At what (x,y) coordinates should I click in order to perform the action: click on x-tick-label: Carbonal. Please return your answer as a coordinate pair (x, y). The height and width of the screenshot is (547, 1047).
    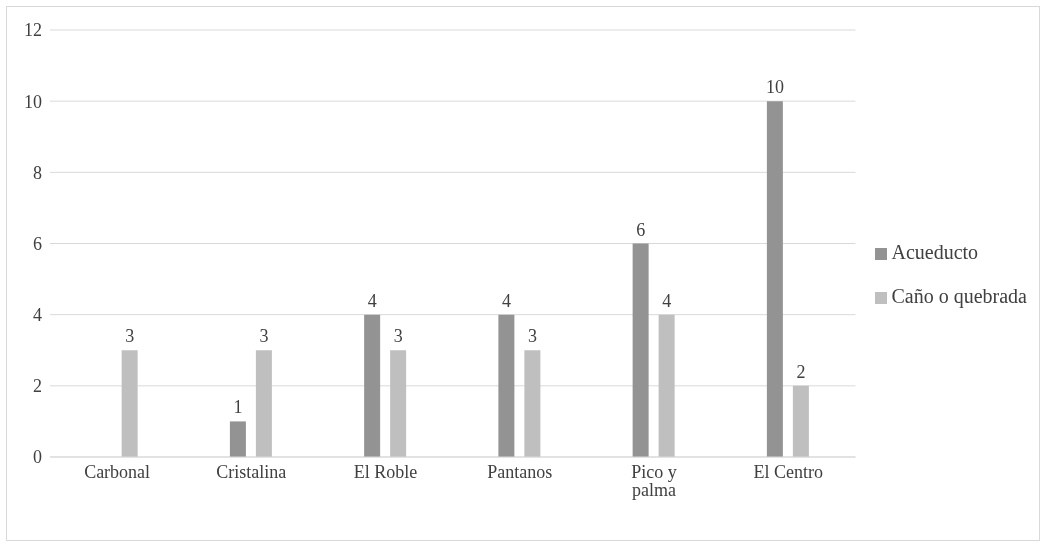
    Looking at the image, I should click on (117, 471).